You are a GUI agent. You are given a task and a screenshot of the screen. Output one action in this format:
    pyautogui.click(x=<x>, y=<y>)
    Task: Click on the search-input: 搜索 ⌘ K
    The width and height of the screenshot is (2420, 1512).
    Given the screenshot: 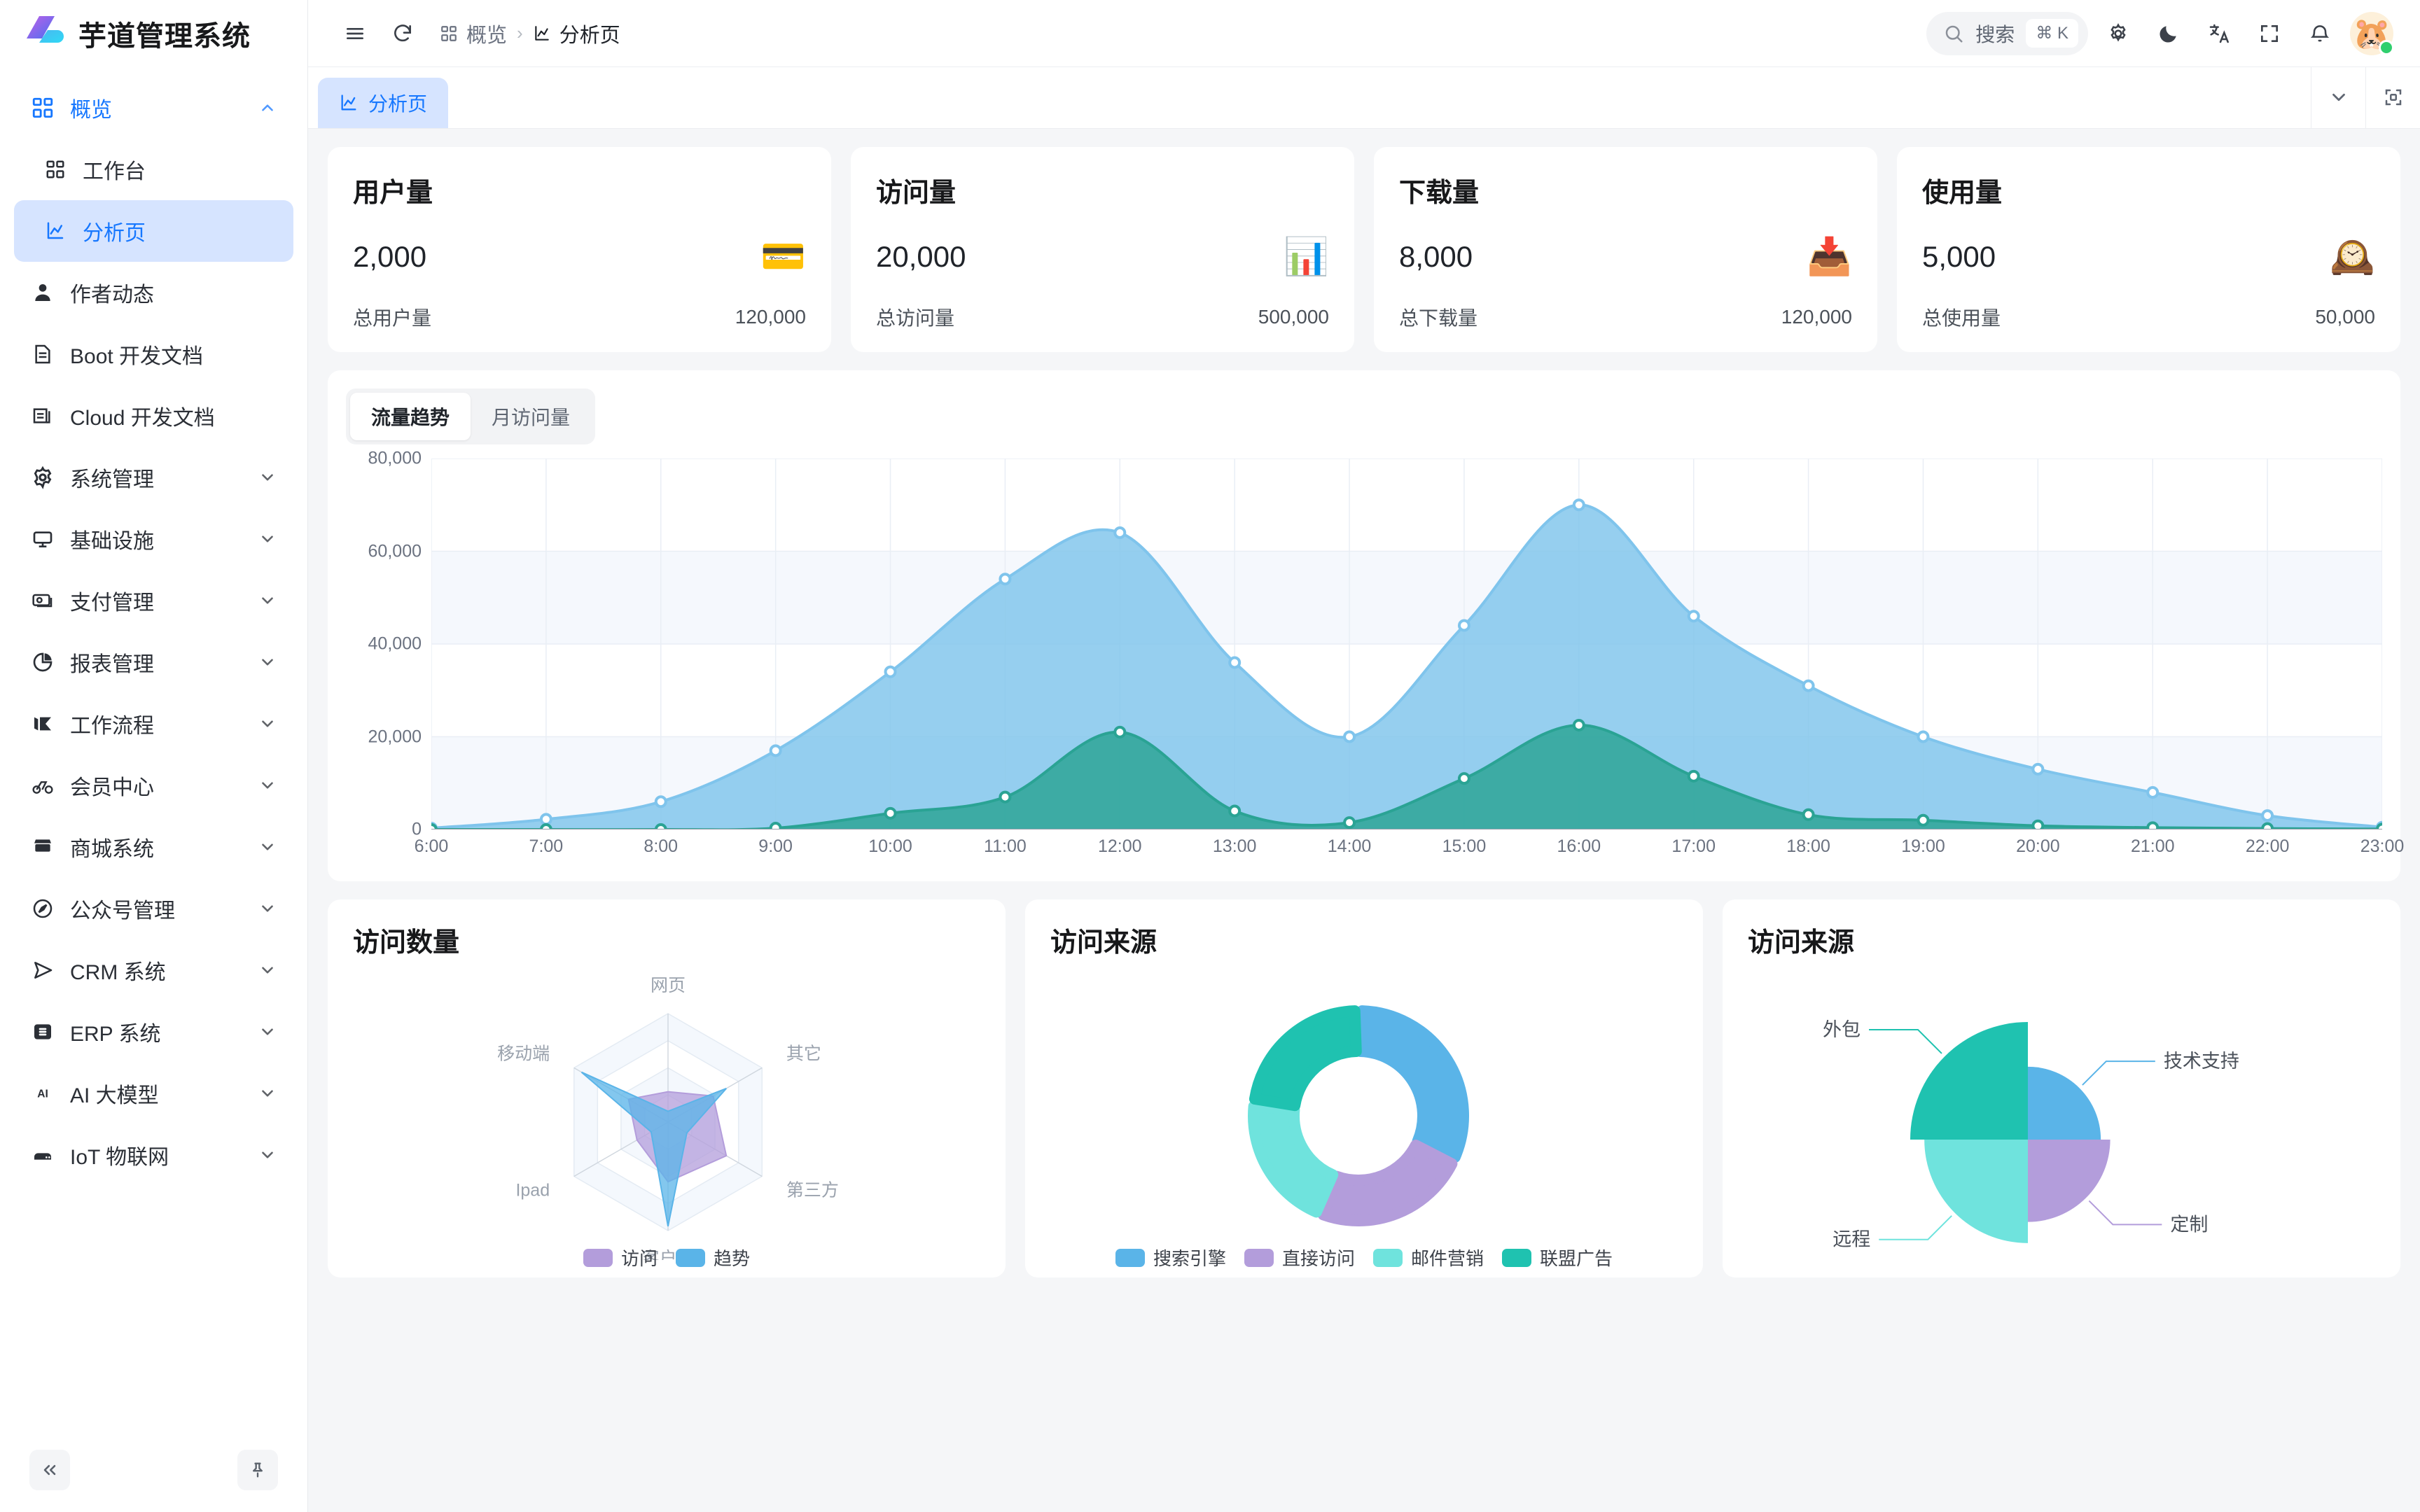 What is the action you would take?
    pyautogui.click(x=2007, y=33)
    